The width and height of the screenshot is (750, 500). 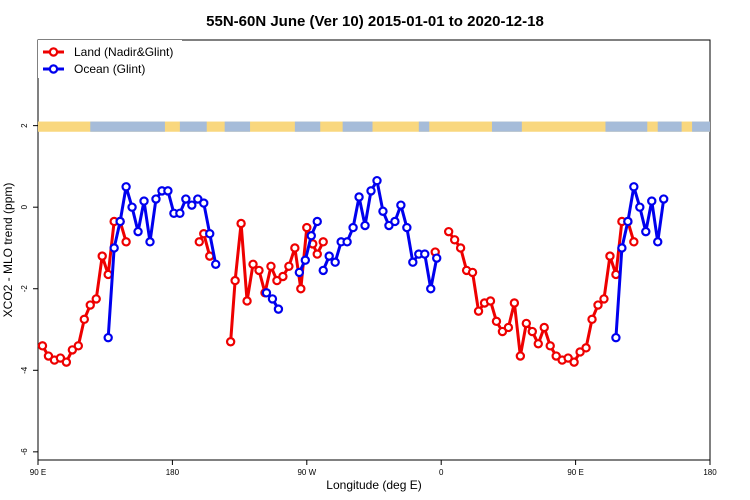 I want to click on land-band, so click(x=374, y=126).